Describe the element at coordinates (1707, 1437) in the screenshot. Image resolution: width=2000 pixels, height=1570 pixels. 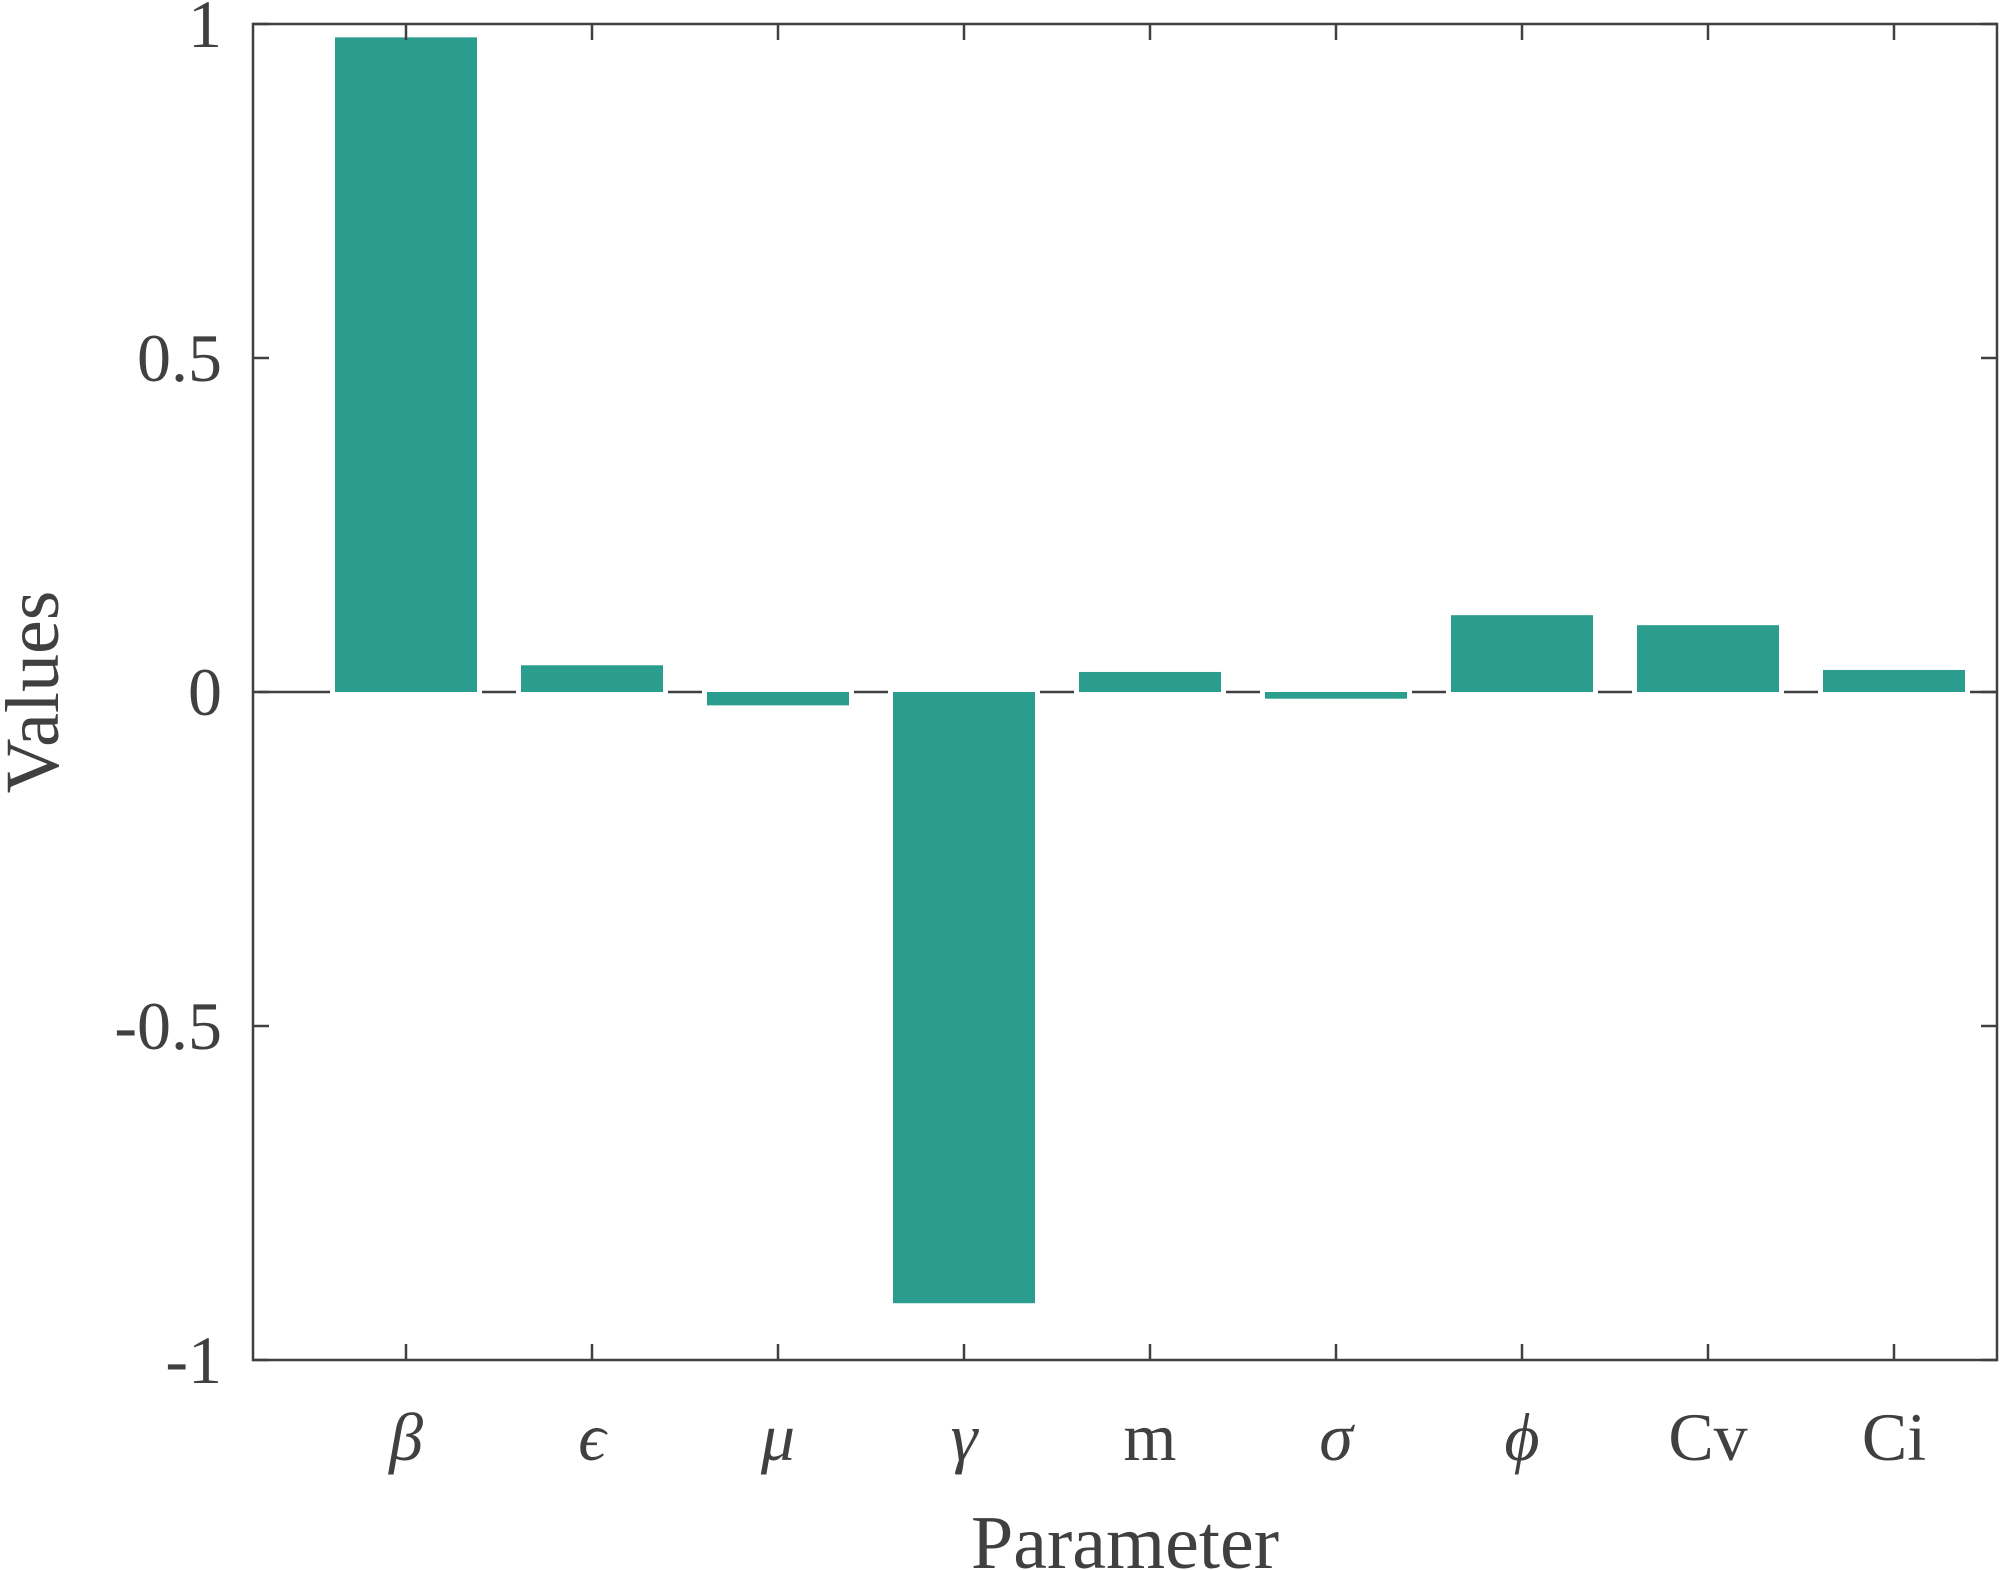
I see `x-tick-label: Cv` at that location.